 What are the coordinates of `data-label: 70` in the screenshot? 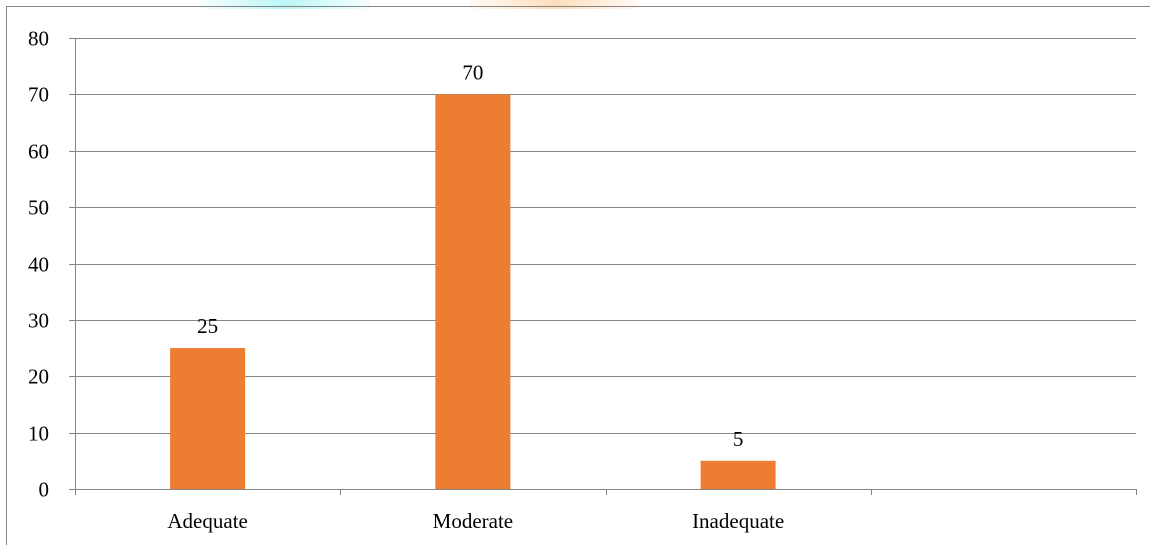 It's located at (472, 72).